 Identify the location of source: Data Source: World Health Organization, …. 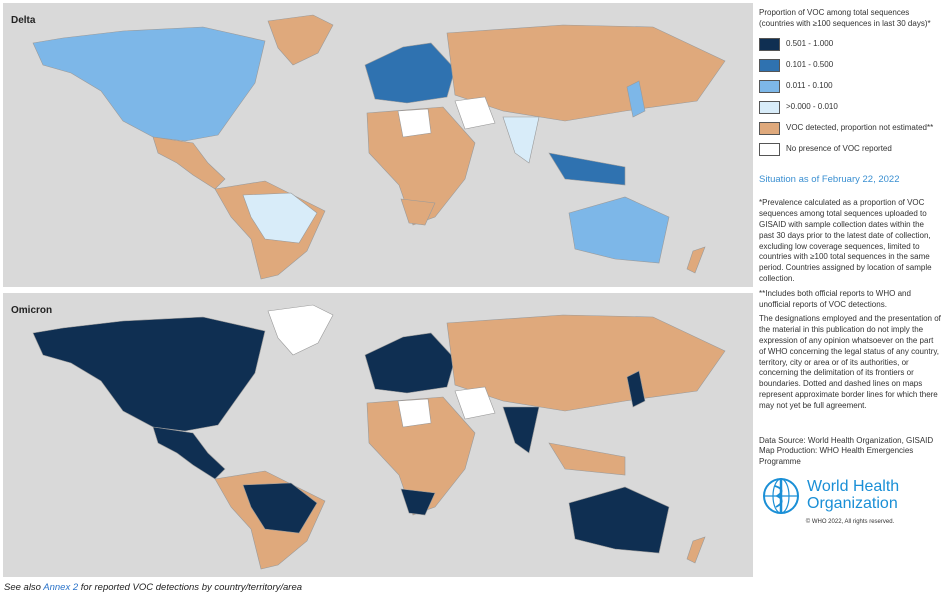
(850, 452).